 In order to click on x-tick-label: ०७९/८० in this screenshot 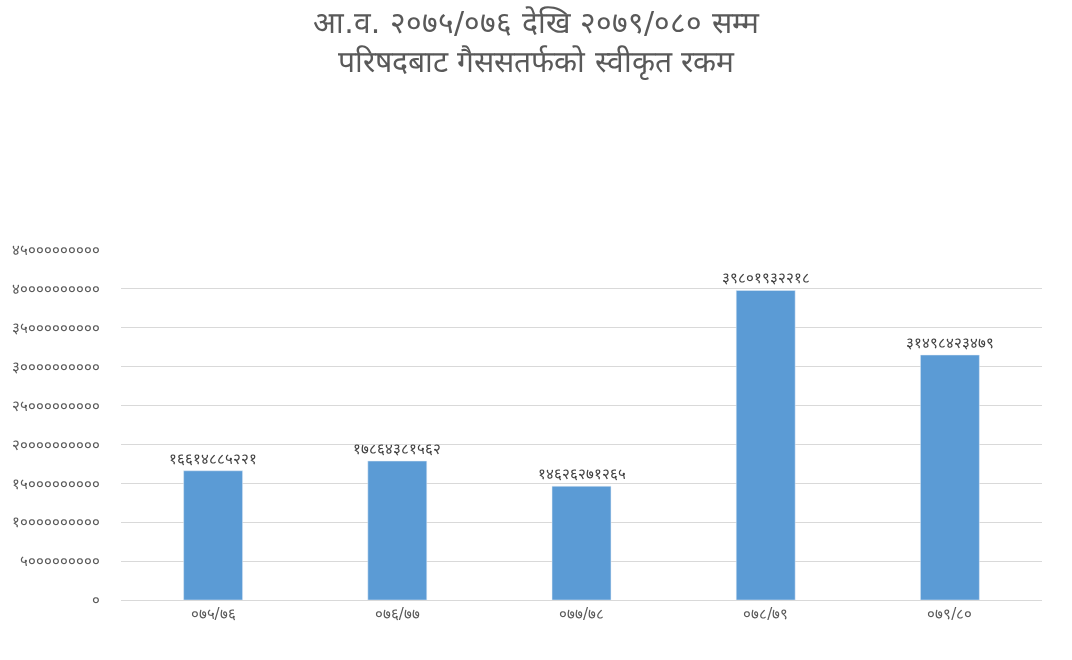, I will do `click(950, 614)`.